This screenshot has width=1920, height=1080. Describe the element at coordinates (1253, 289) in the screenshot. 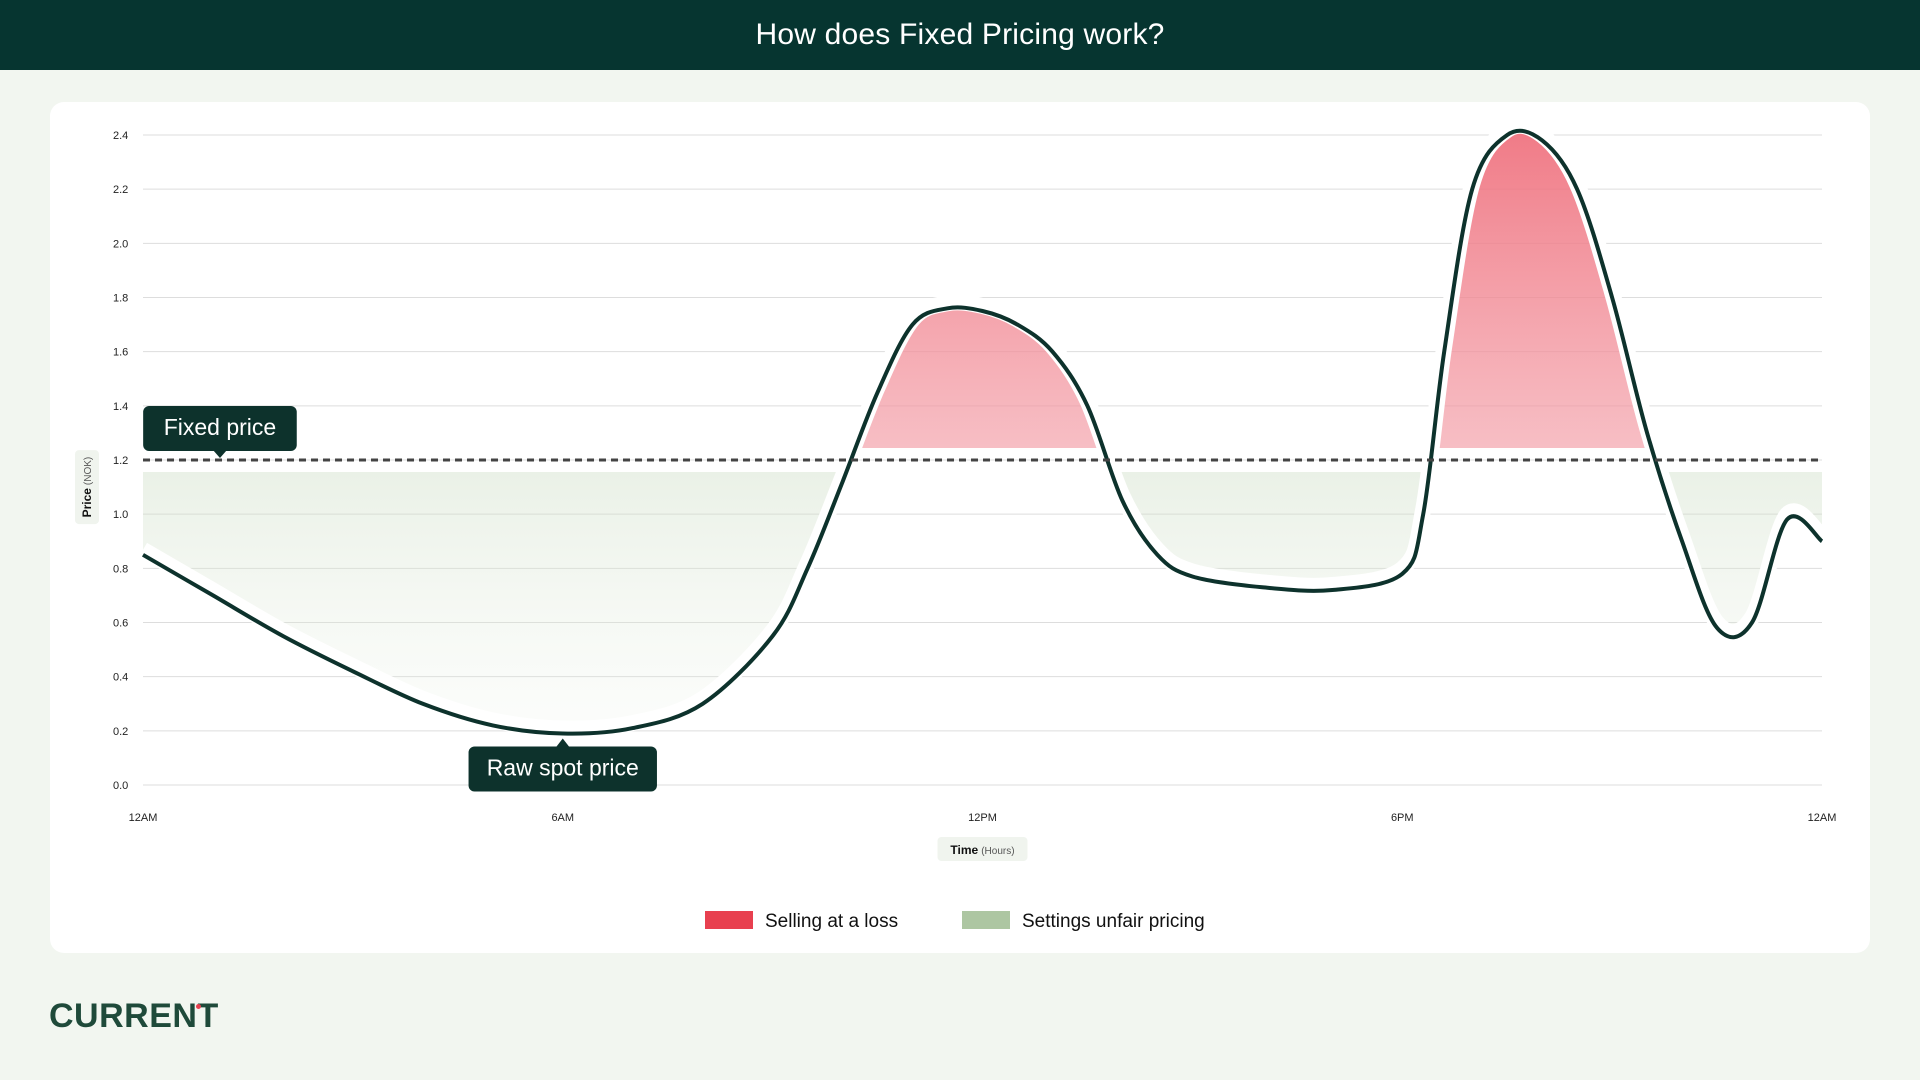

I see `loss-area` at that location.